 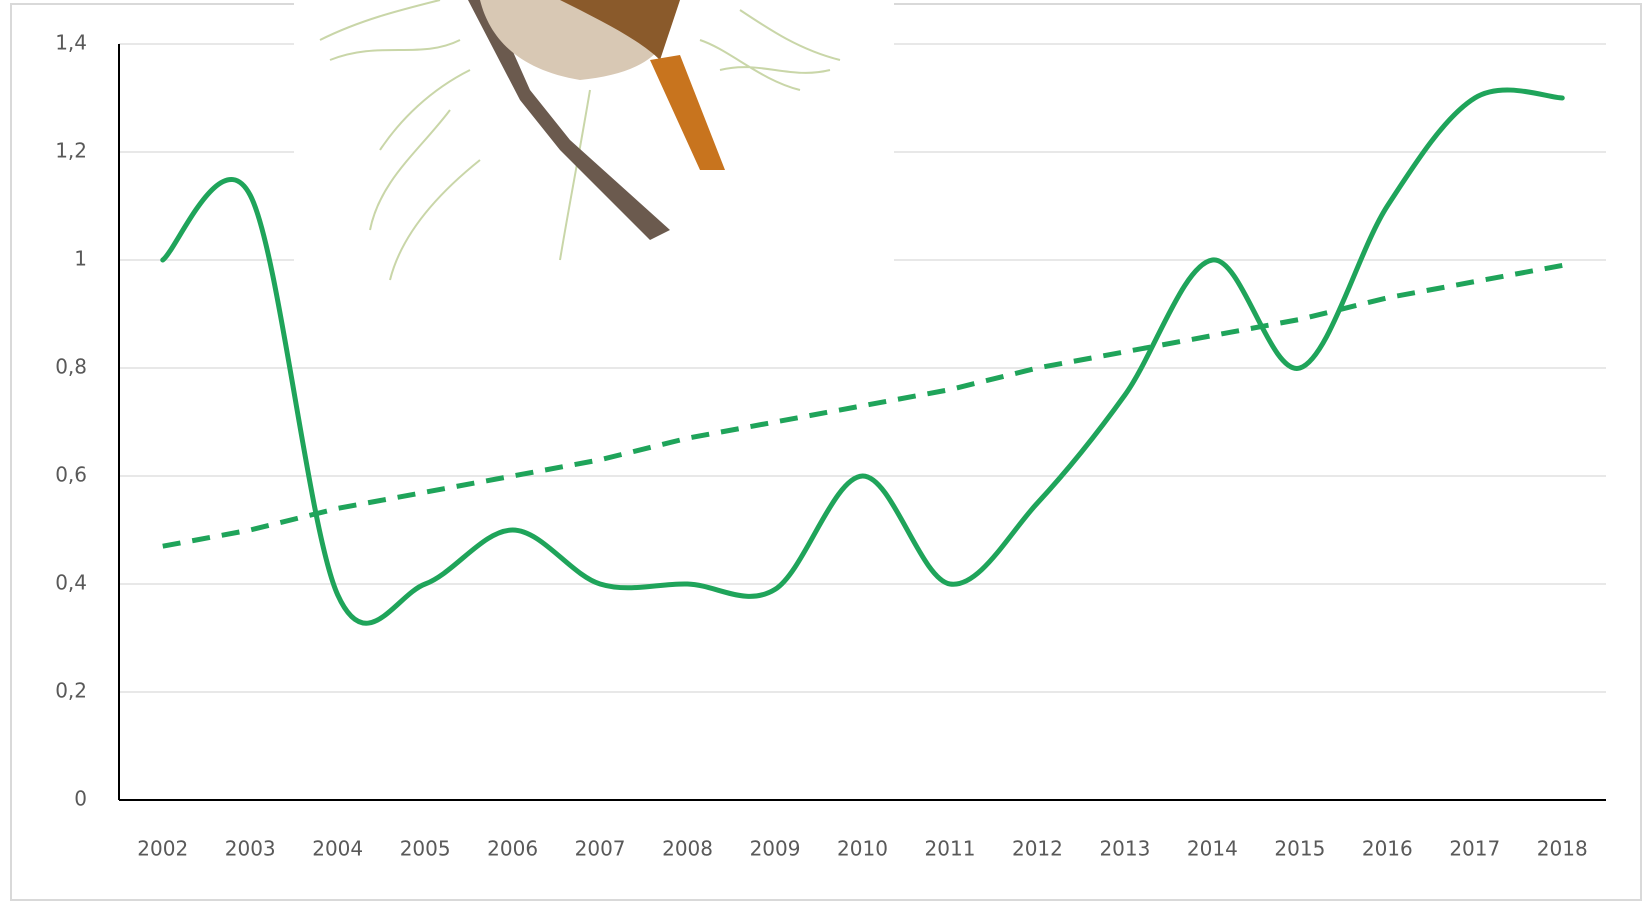 I want to click on x-tick-label: 2013, so click(x=1124, y=849).